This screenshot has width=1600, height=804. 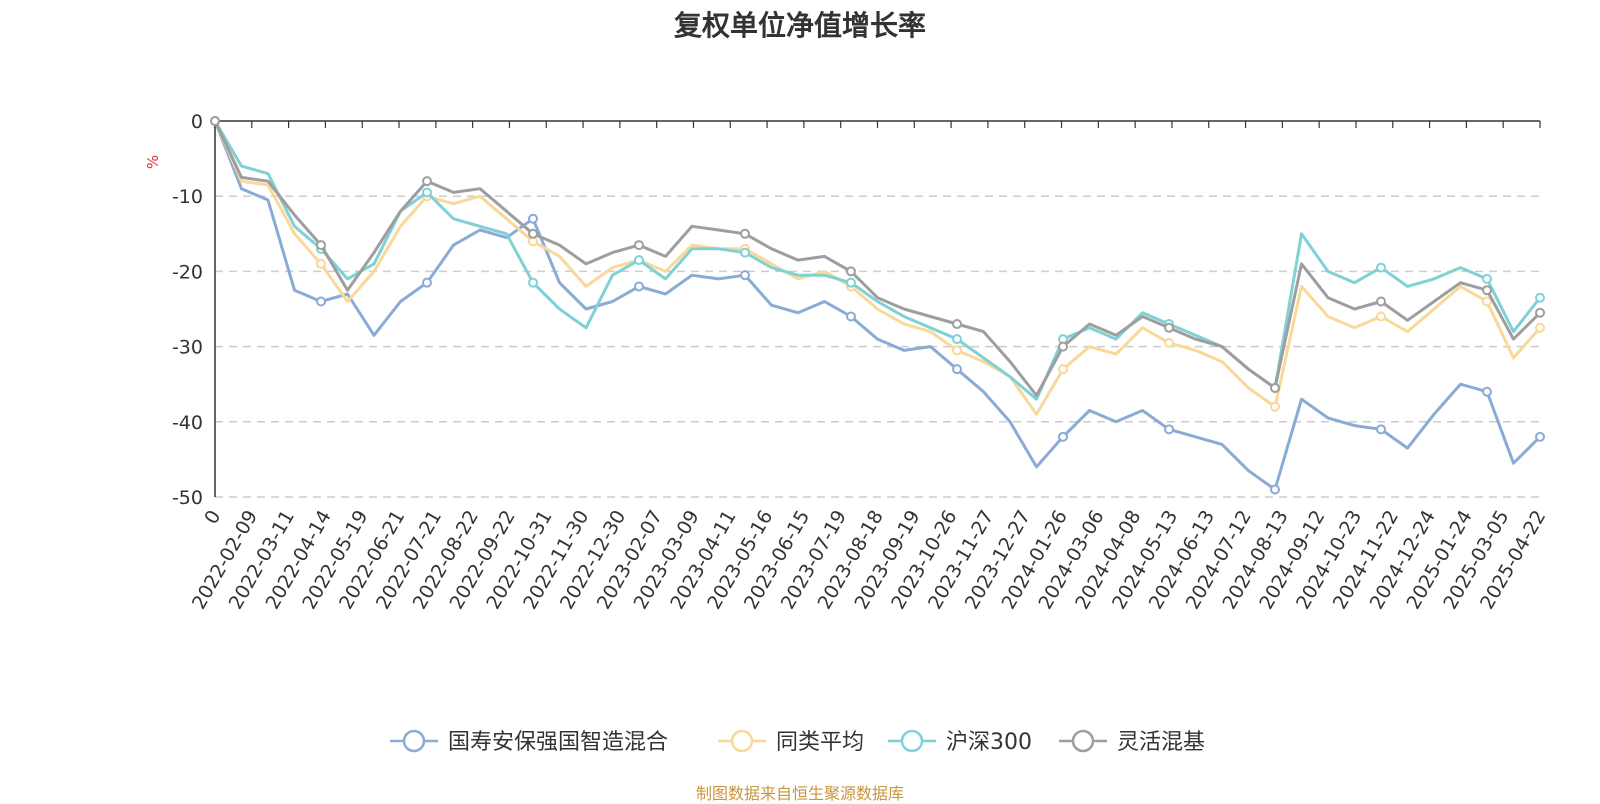 I want to click on y-axis-unit: %, so click(x=153, y=162).